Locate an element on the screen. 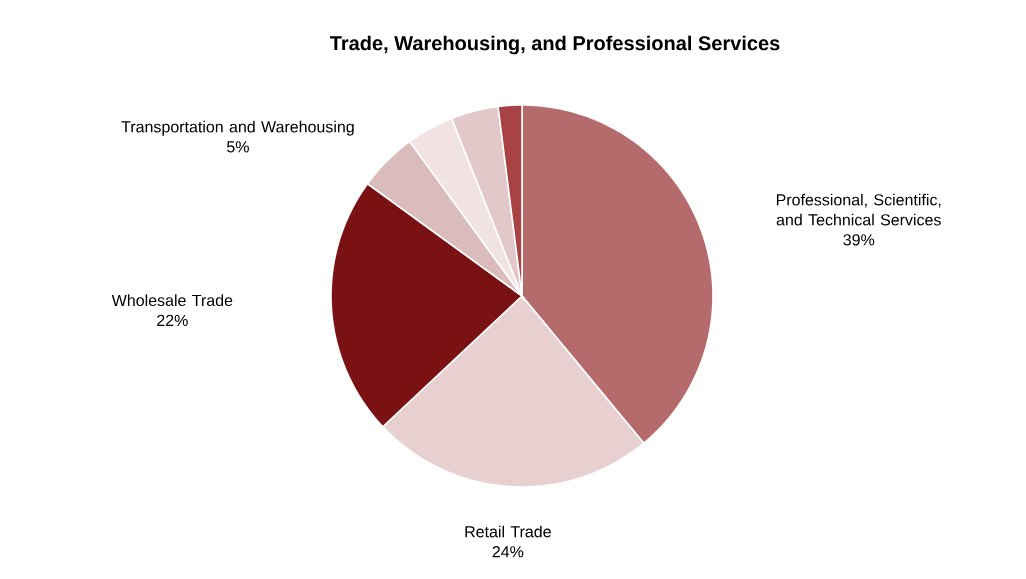  slice-label: Transportation and Warehousing is located at coordinates (237, 128).